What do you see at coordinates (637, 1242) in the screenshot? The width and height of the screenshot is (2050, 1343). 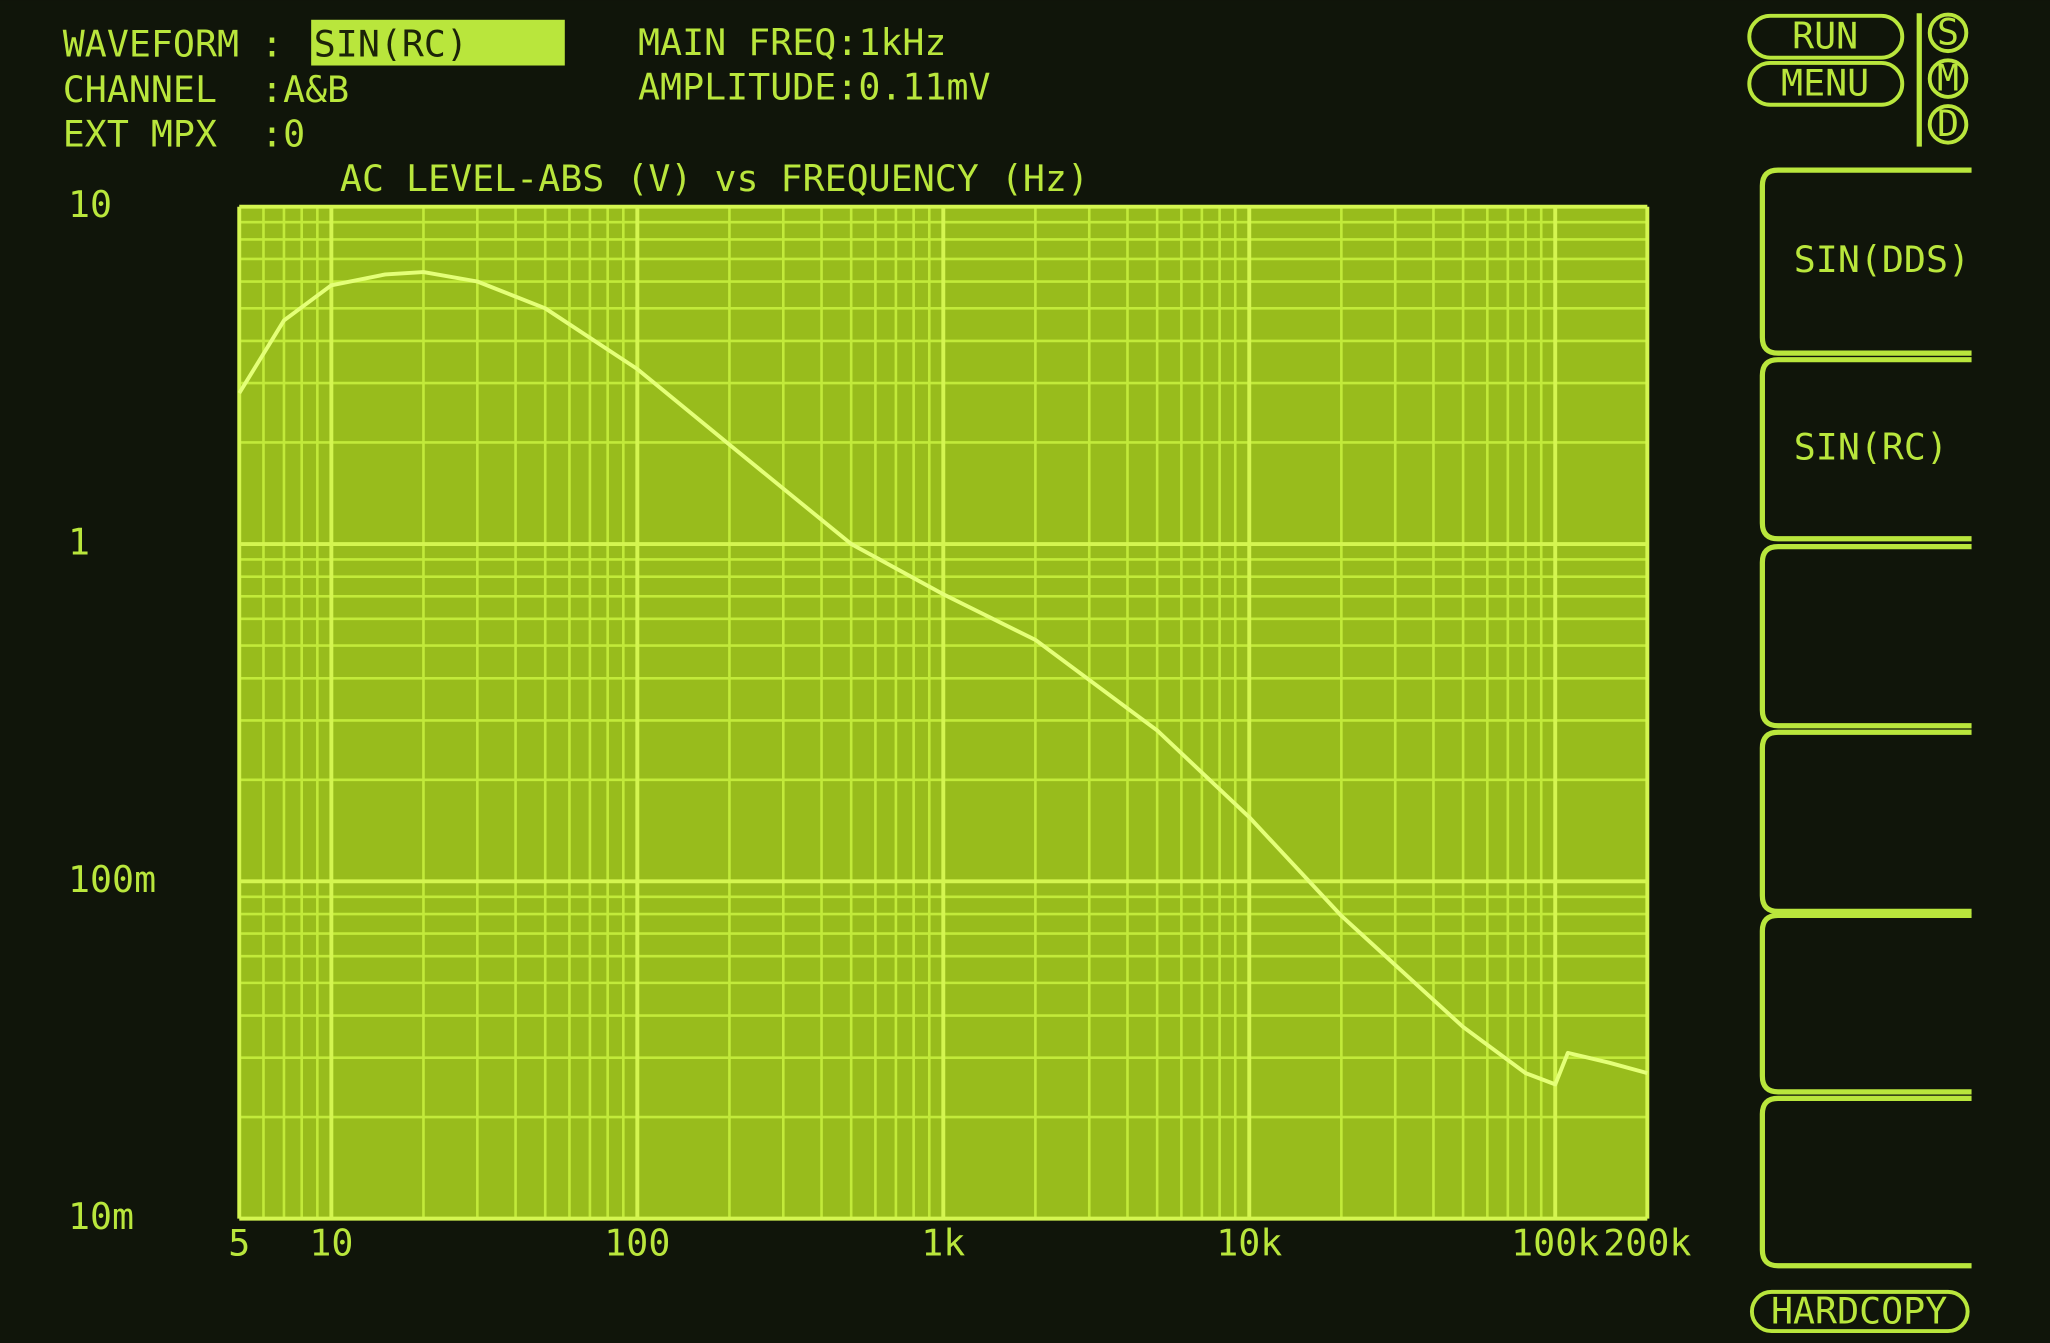 I see `x-tick-label: 100` at bounding box center [637, 1242].